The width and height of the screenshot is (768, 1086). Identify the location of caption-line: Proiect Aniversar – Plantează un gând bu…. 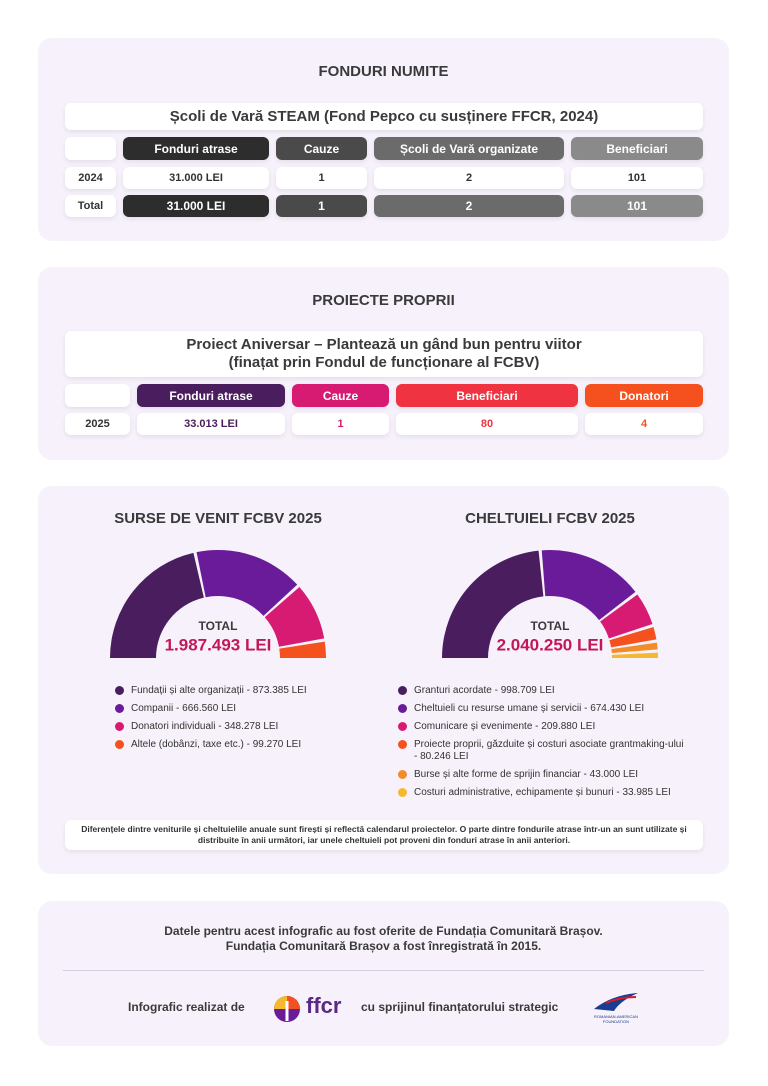
(384, 344).